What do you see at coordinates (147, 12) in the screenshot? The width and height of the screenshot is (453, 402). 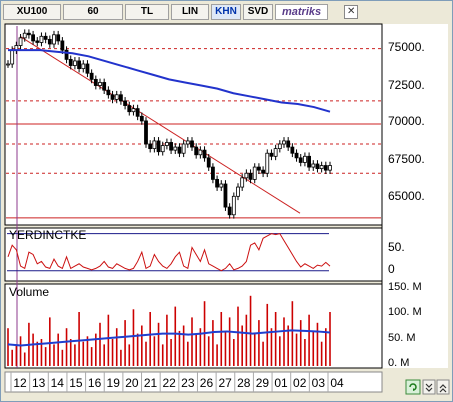 I see `currency-button: TL` at bounding box center [147, 12].